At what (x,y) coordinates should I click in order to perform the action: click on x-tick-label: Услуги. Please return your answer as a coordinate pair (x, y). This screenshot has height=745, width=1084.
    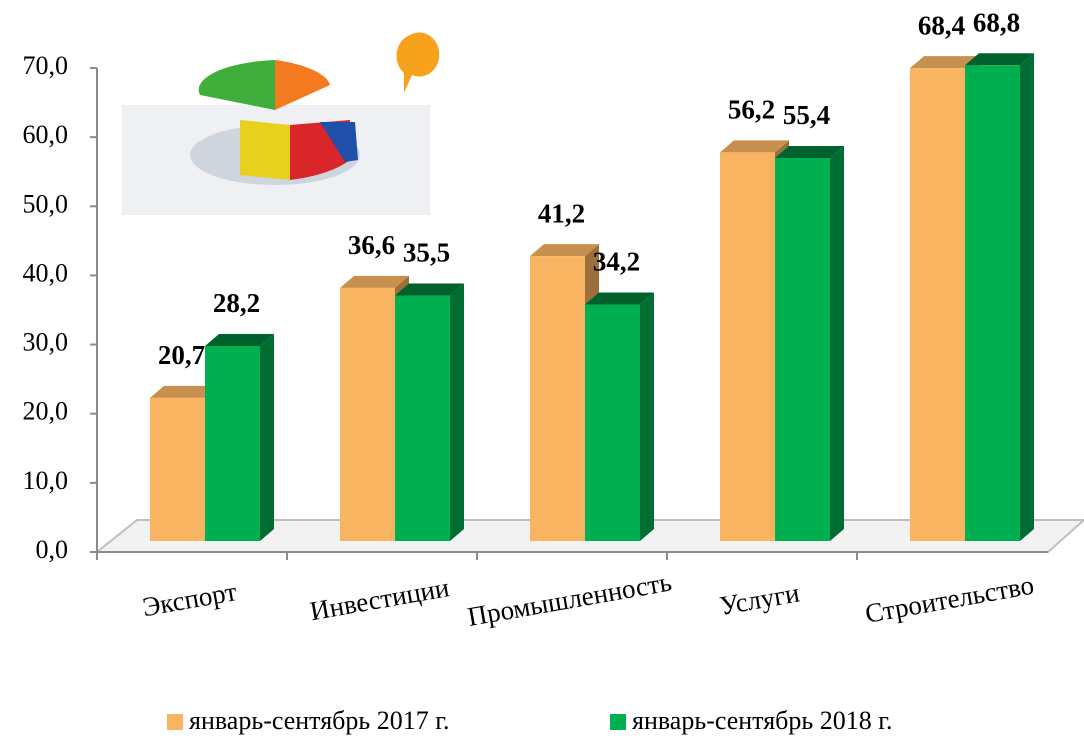
    Looking at the image, I should click on (759, 598).